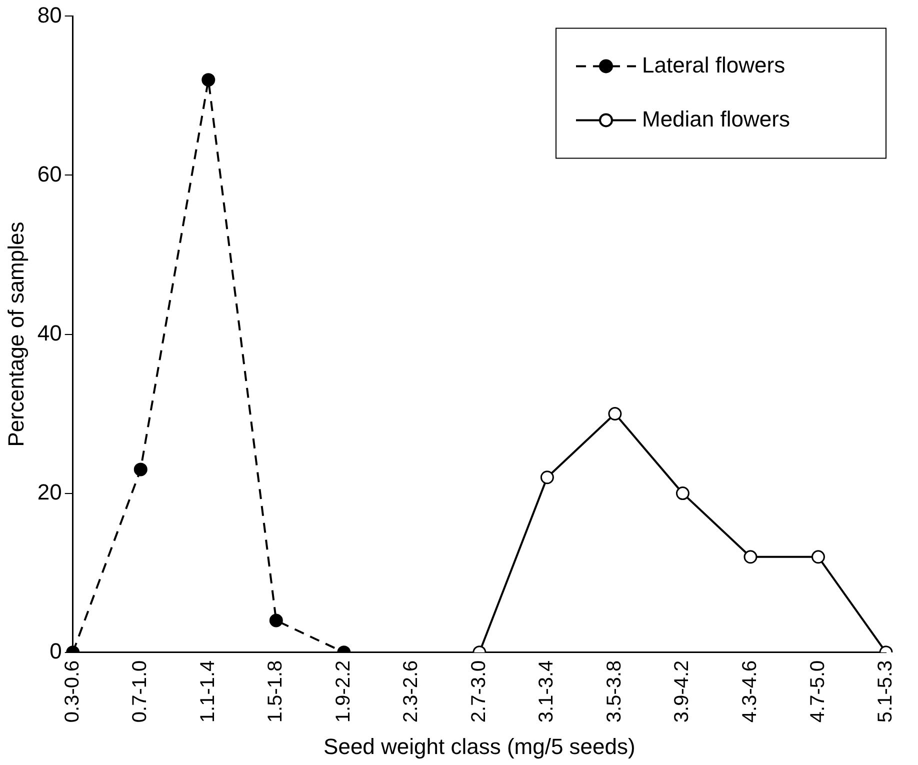 Image resolution: width=918 pixels, height=765 pixels. Describe the element at coordinates (140, 691) in the screenshot. I see `x-tick-label: 0.7-1.0` at that location.